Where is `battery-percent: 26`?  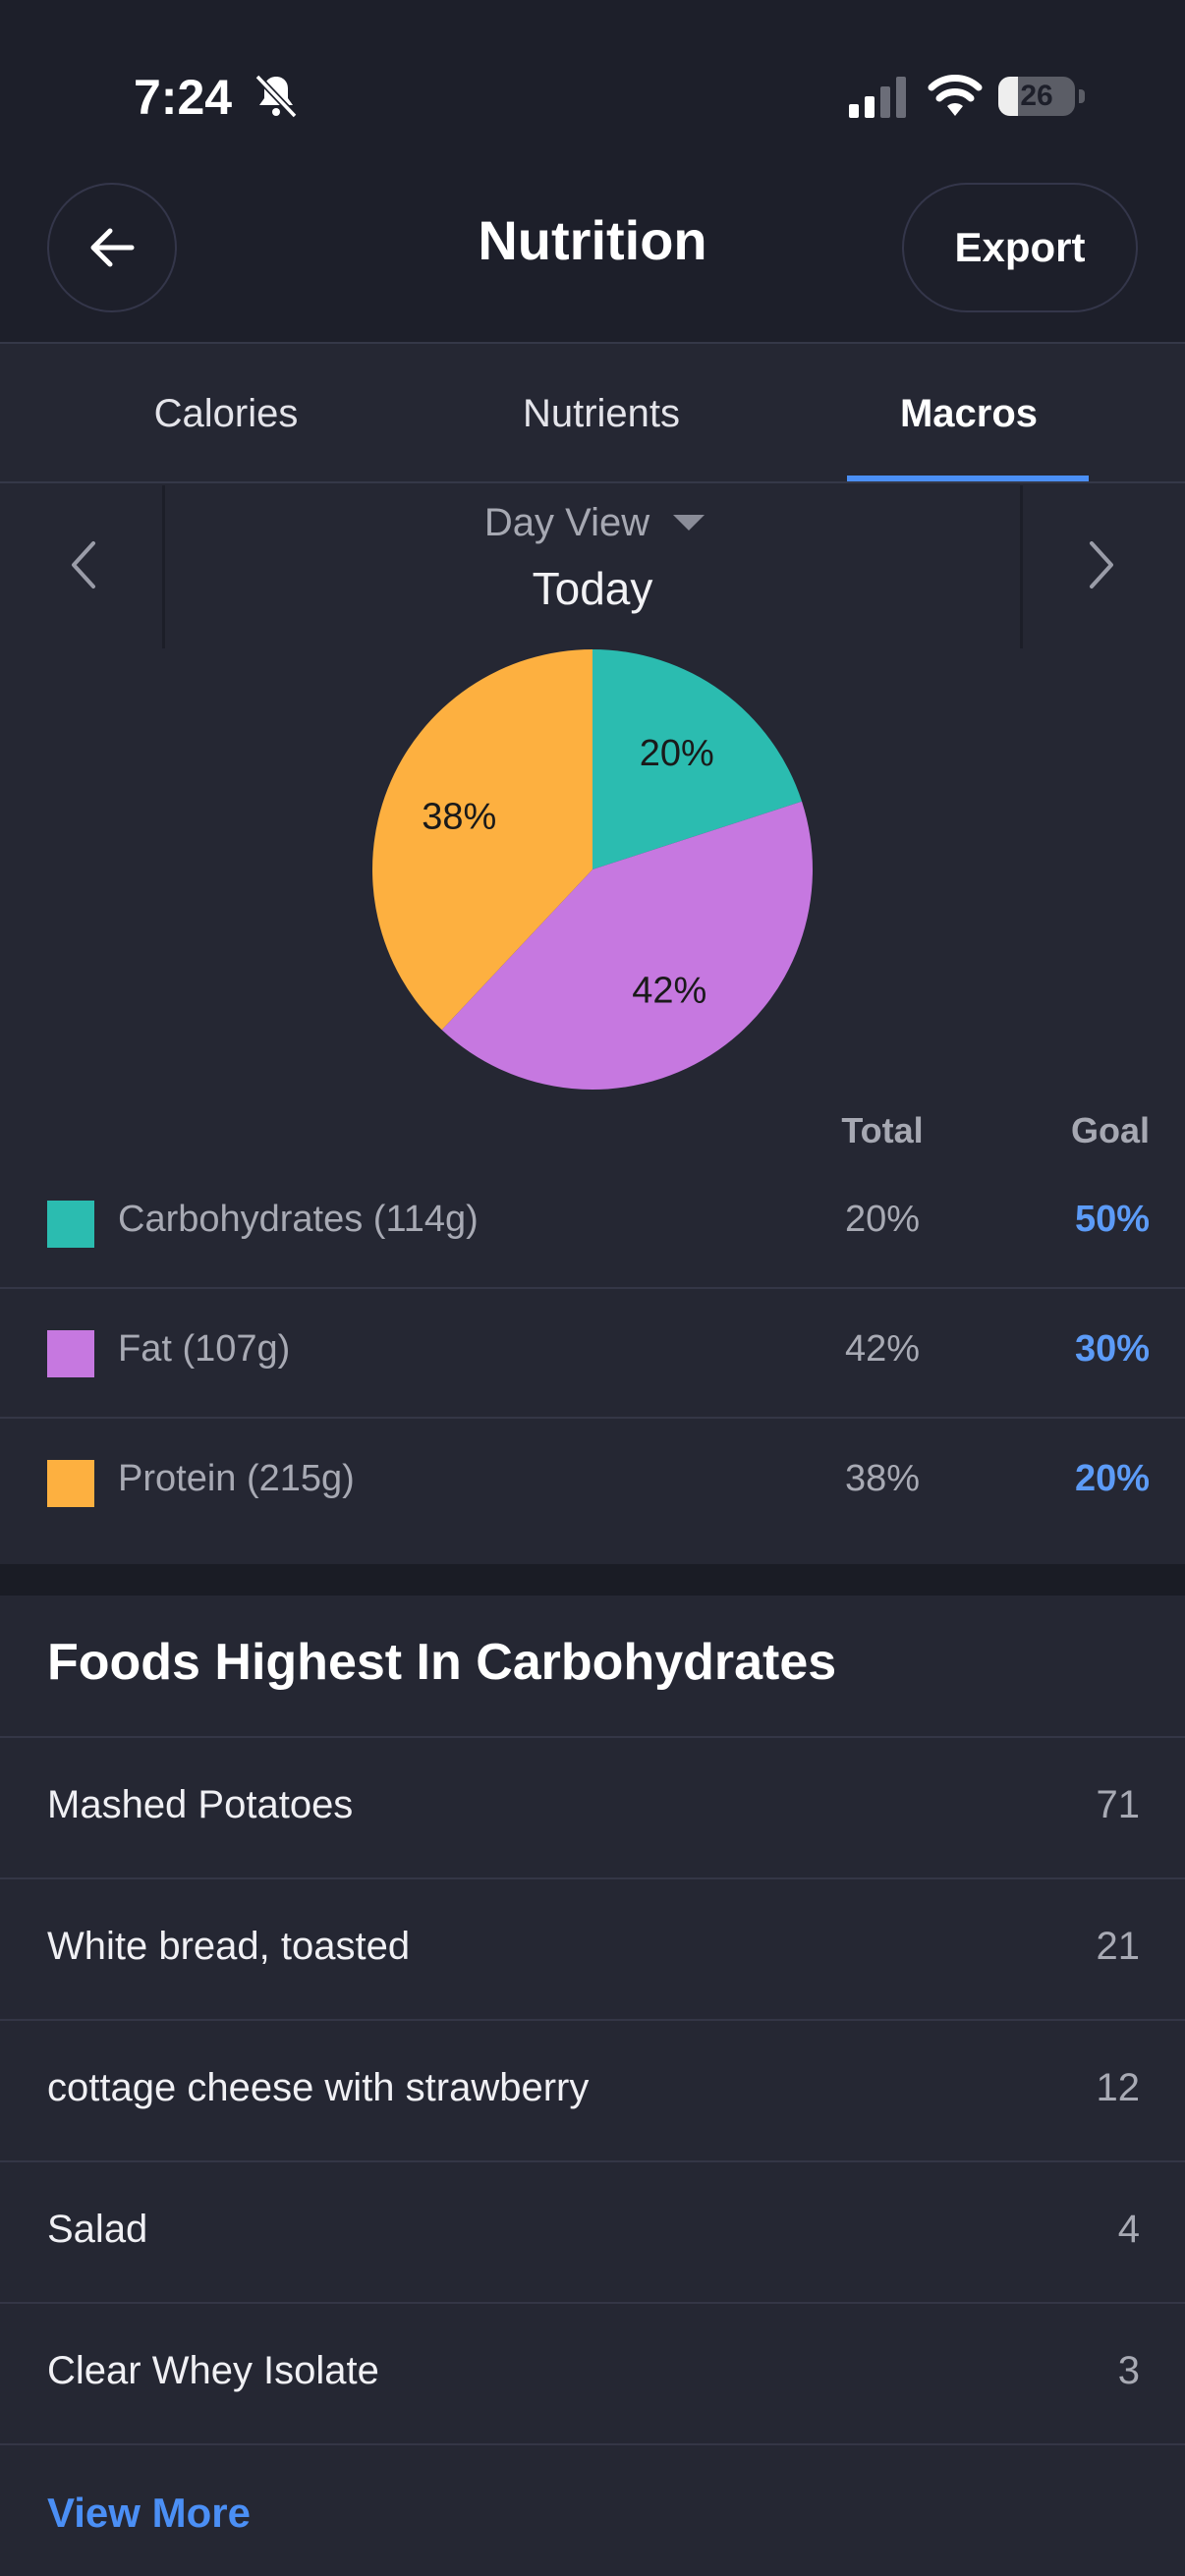
battery-percent: 26 is located at coordinates (1037, 96).